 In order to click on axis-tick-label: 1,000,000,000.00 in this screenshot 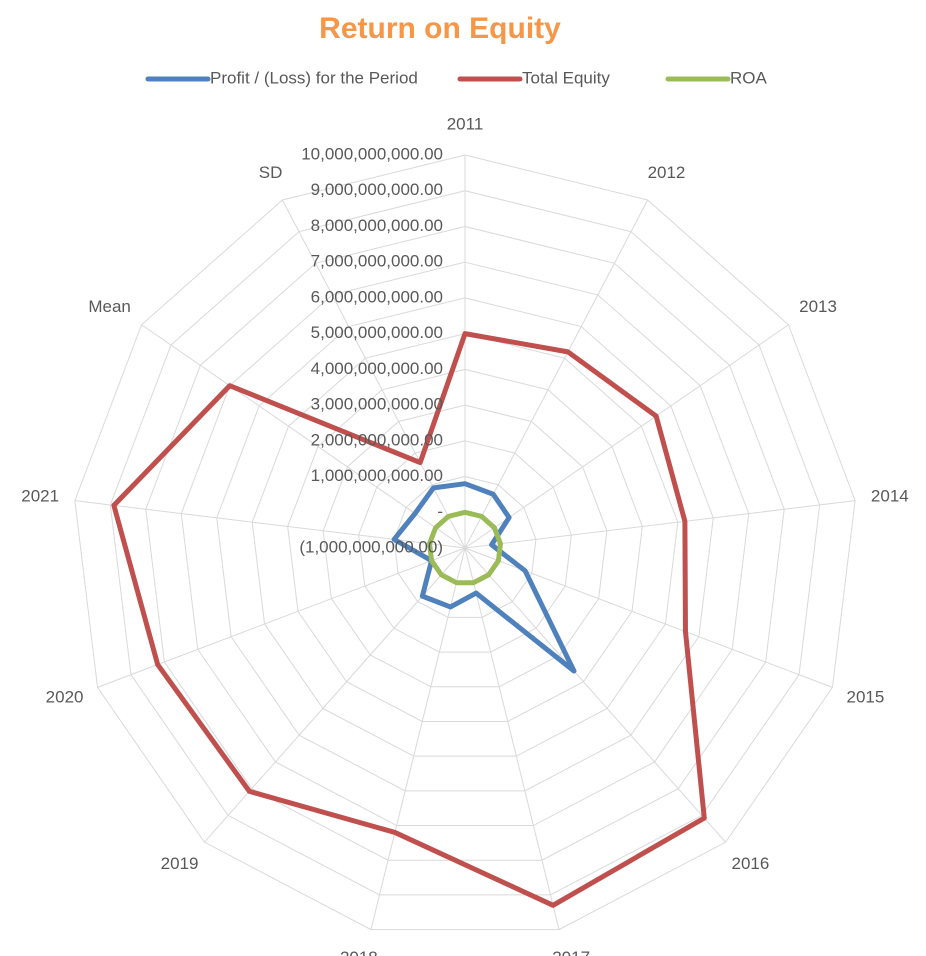, I will do `click(377, 475)`.